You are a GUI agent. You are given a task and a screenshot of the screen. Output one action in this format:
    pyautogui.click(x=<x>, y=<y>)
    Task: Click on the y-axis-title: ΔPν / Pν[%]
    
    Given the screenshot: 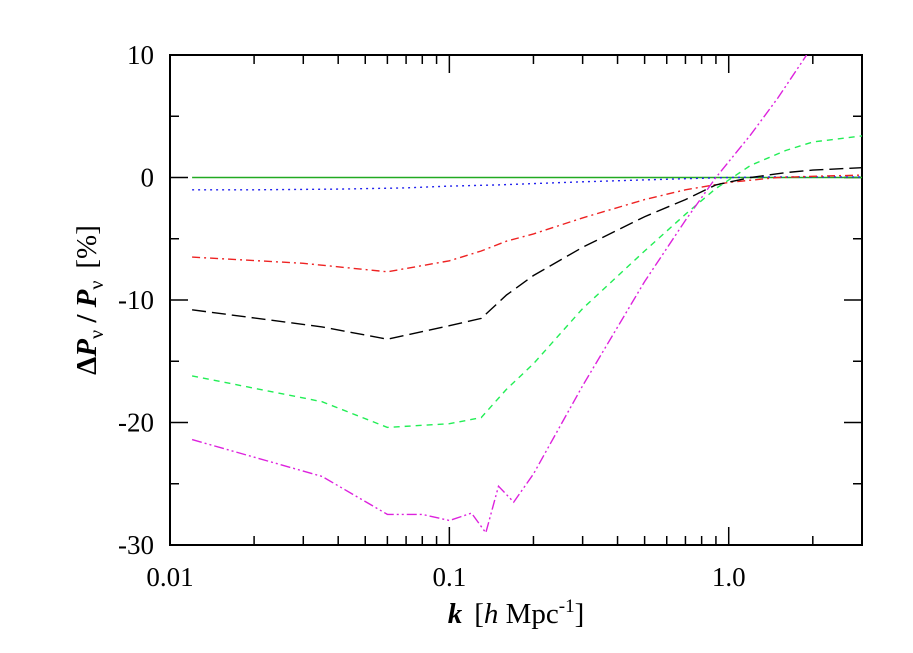 What is the action you would take?
    pyautogui.click(x=89, y=300)
    